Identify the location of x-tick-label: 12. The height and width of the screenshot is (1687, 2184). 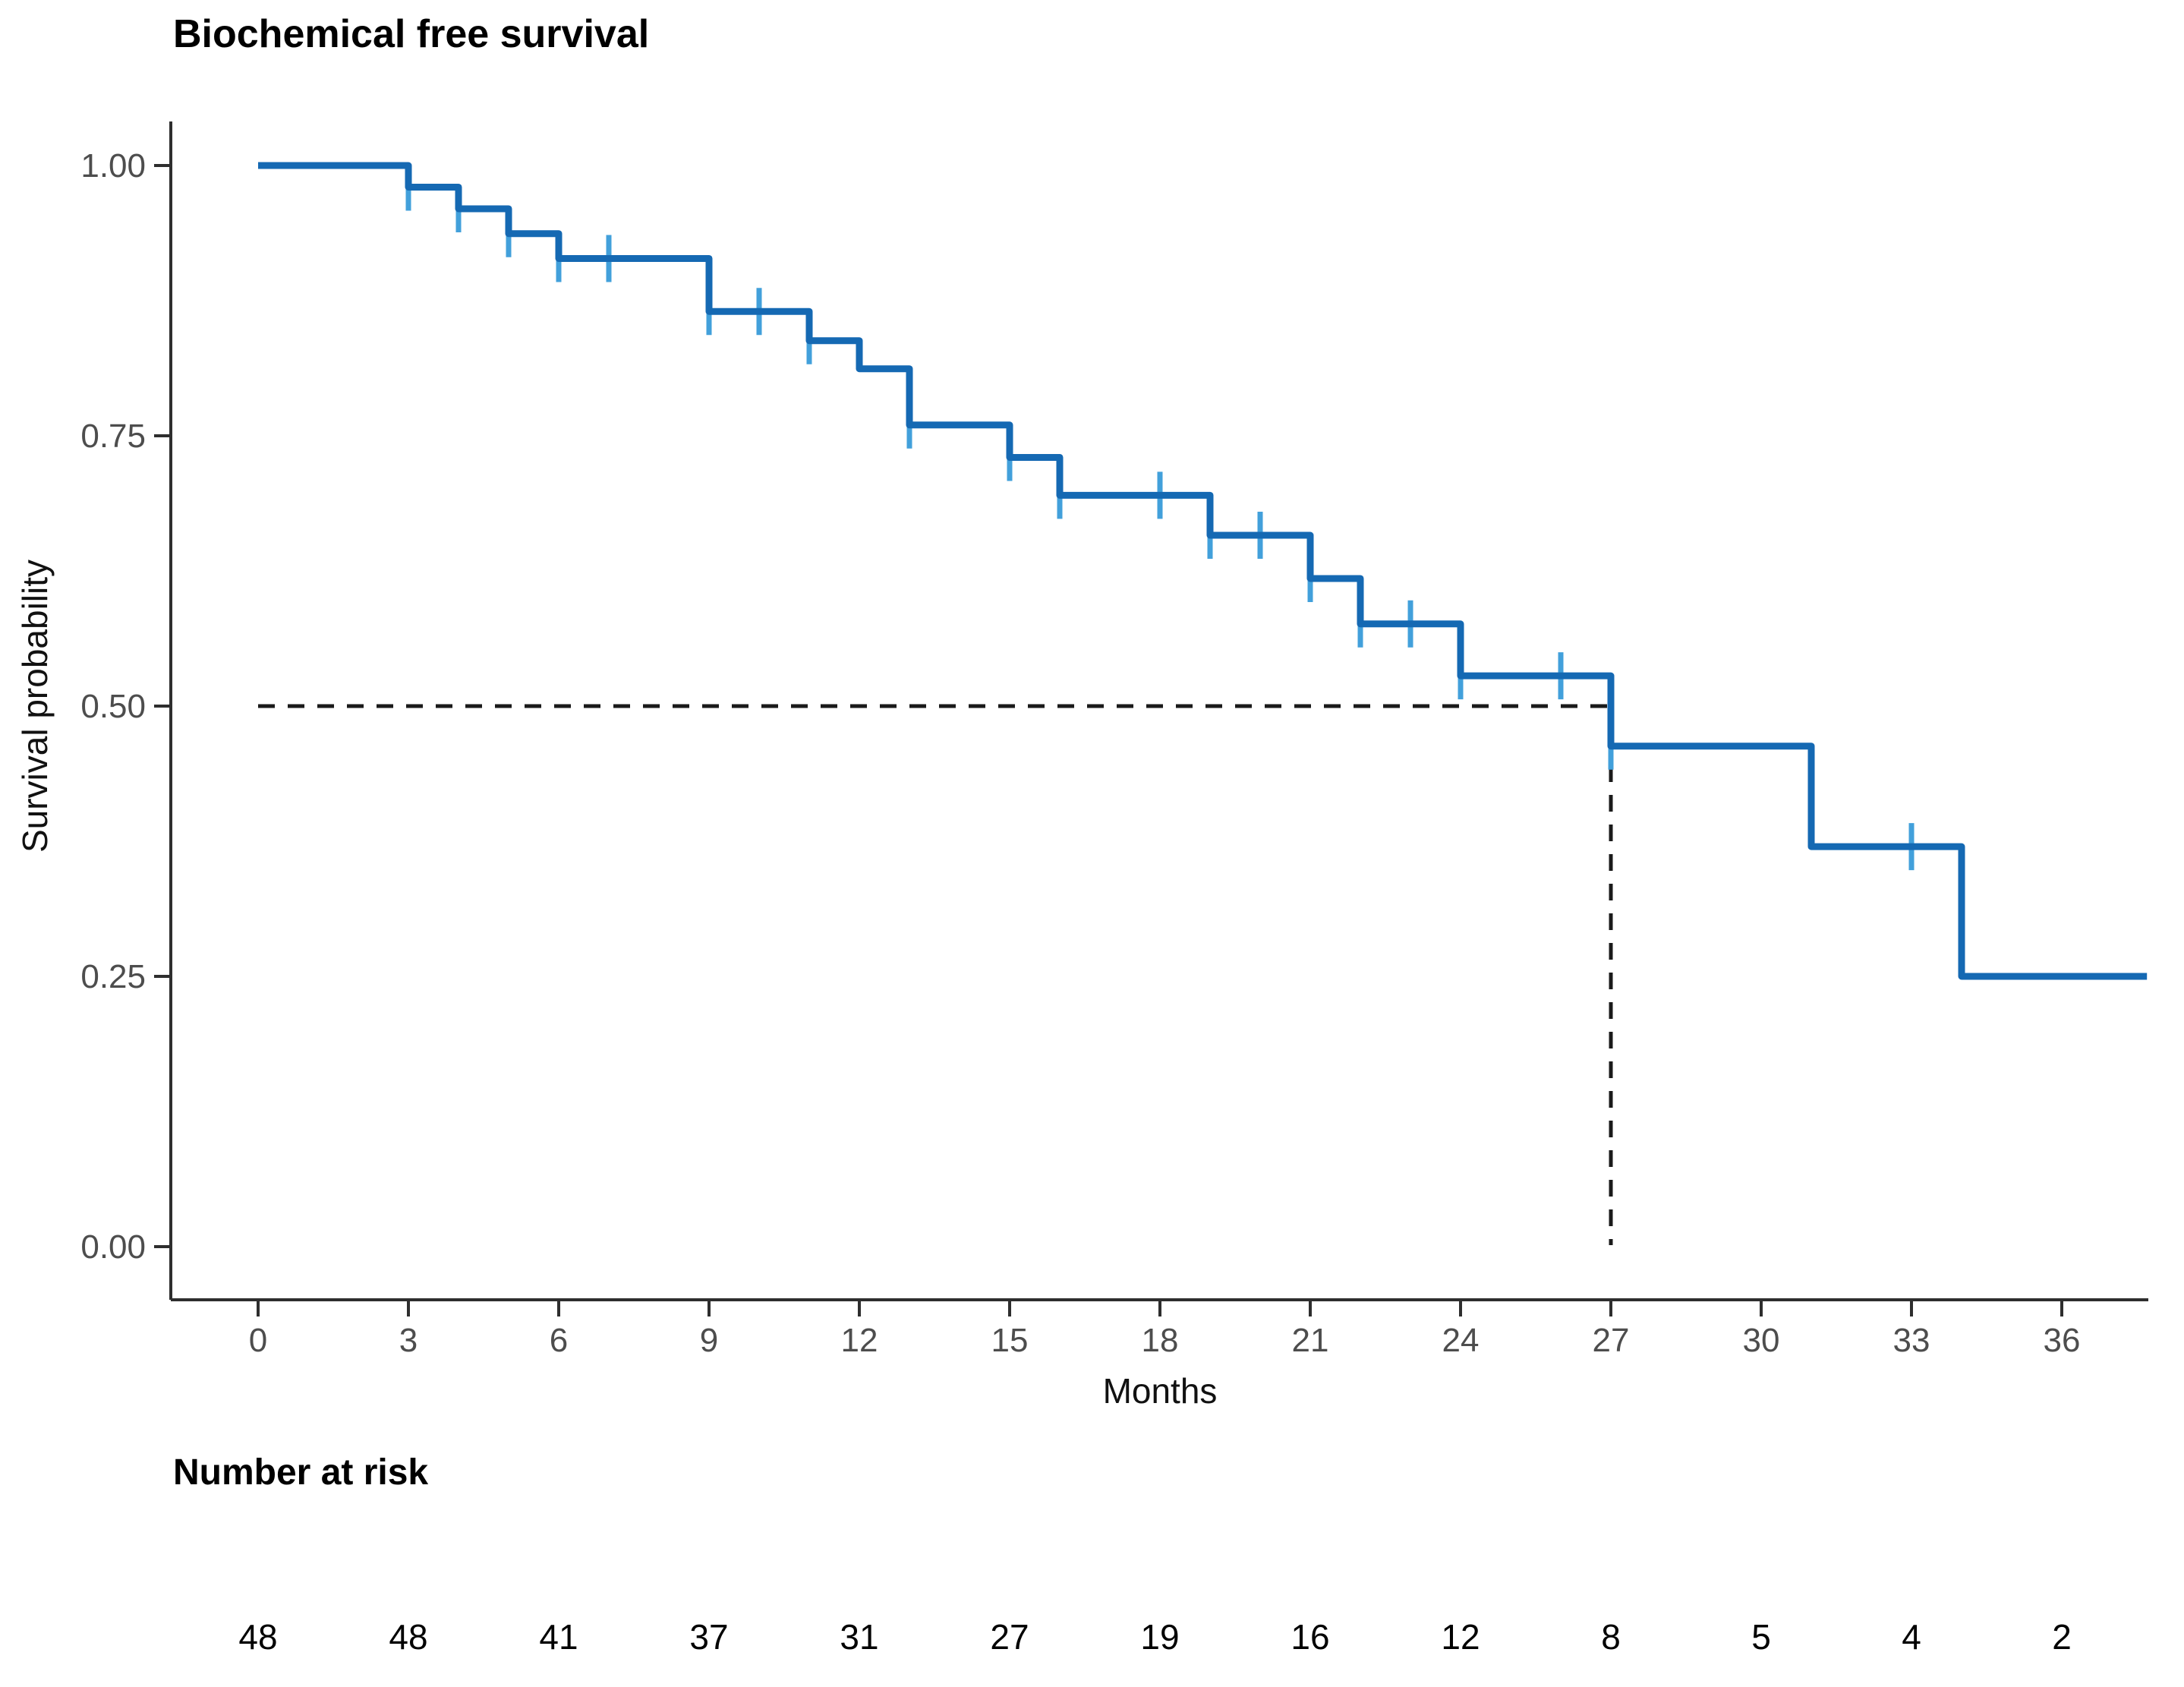
(859, 1340).